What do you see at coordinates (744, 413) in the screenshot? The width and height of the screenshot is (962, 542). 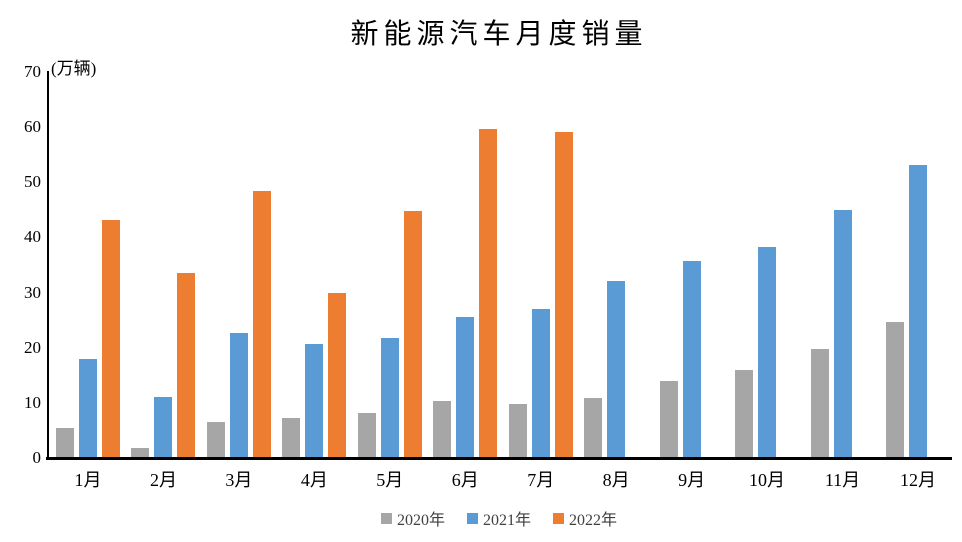 I see `bar-2020年-10月` at bounding box center [744, 413].